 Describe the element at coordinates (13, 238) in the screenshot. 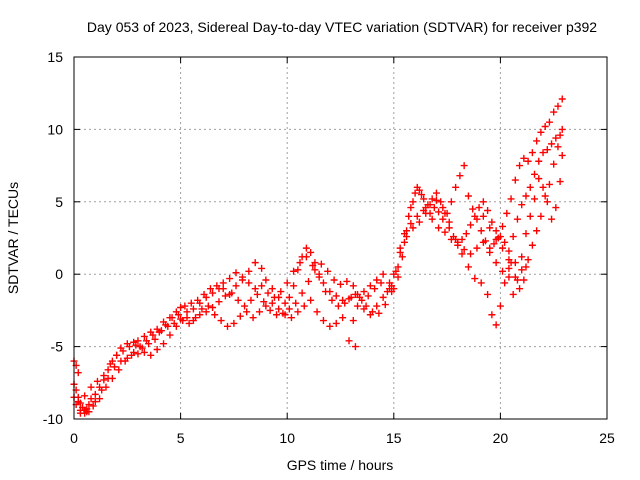

I see `y-axis-label: SDTVAR / TECUs` at that location.